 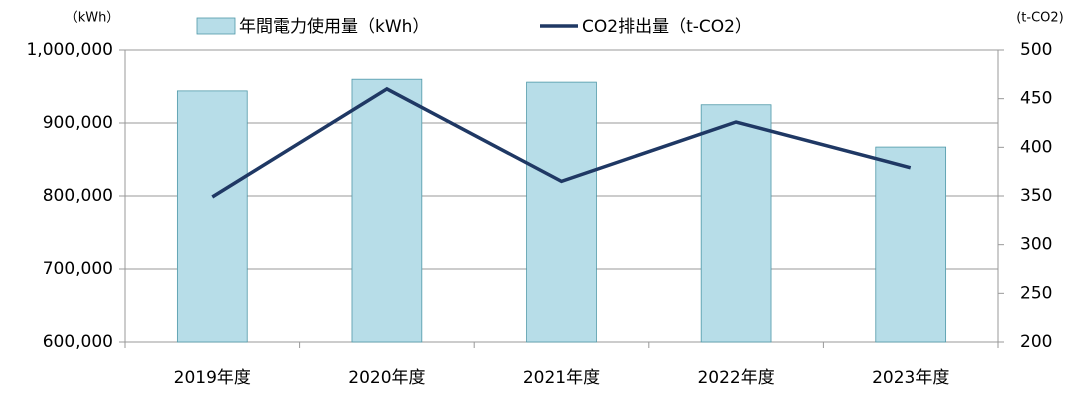 What do you see at coordinates (667, 27) in the screenshot?
I see `legend-label: CO2排出量（t-CO2）` at bounding box center [667, 27].